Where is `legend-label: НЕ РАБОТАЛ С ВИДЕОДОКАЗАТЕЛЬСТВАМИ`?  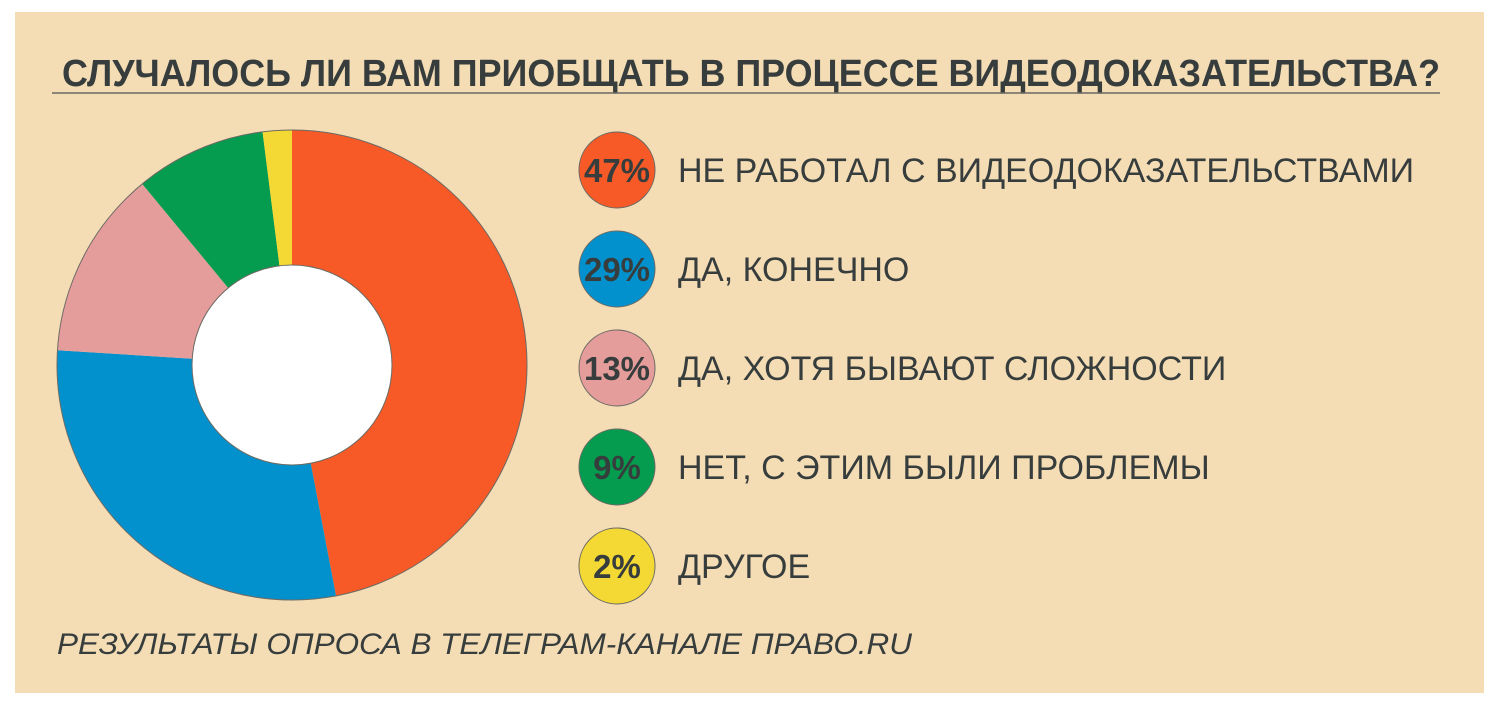
legend-label: НЕ РАБОТАЛ С ВИДЕОДОКАЗАТЕЛЬСТВАМИ is located at coordinates (1046, 171).